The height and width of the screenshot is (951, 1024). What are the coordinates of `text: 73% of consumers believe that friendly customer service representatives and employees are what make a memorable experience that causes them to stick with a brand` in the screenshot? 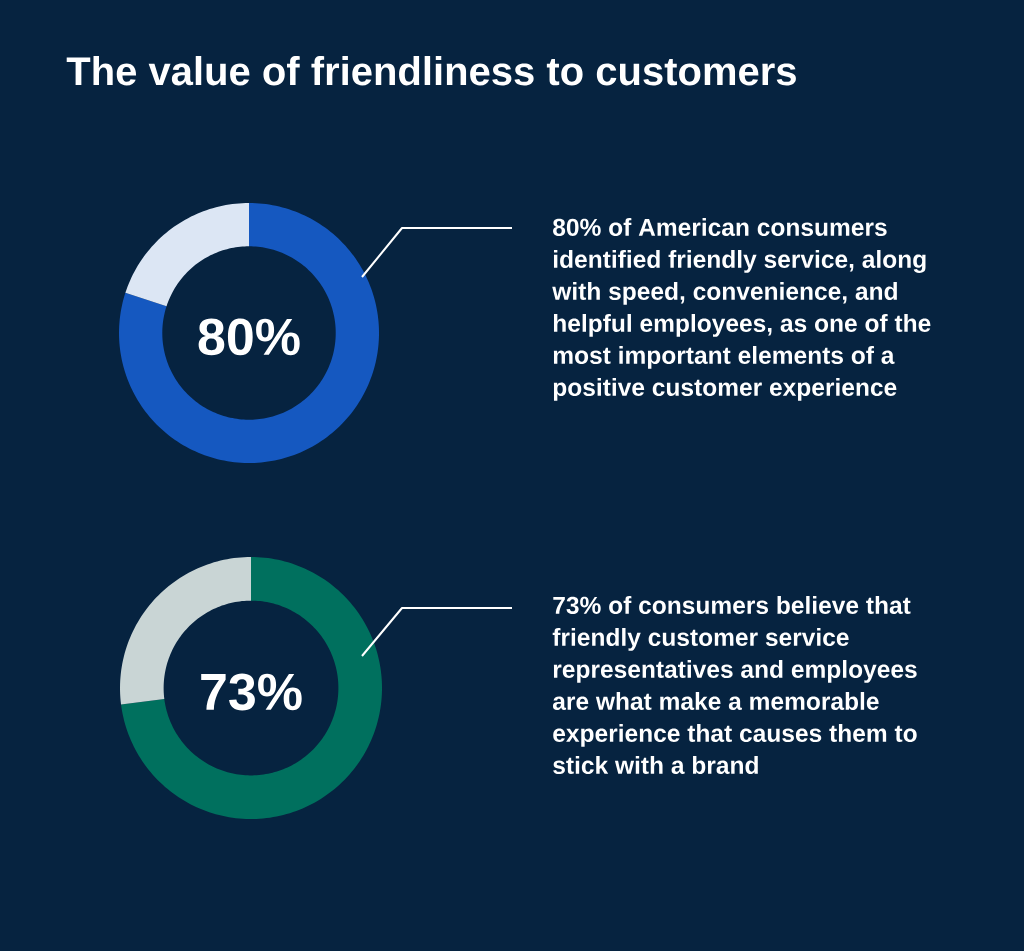 It's located at (734, 685).